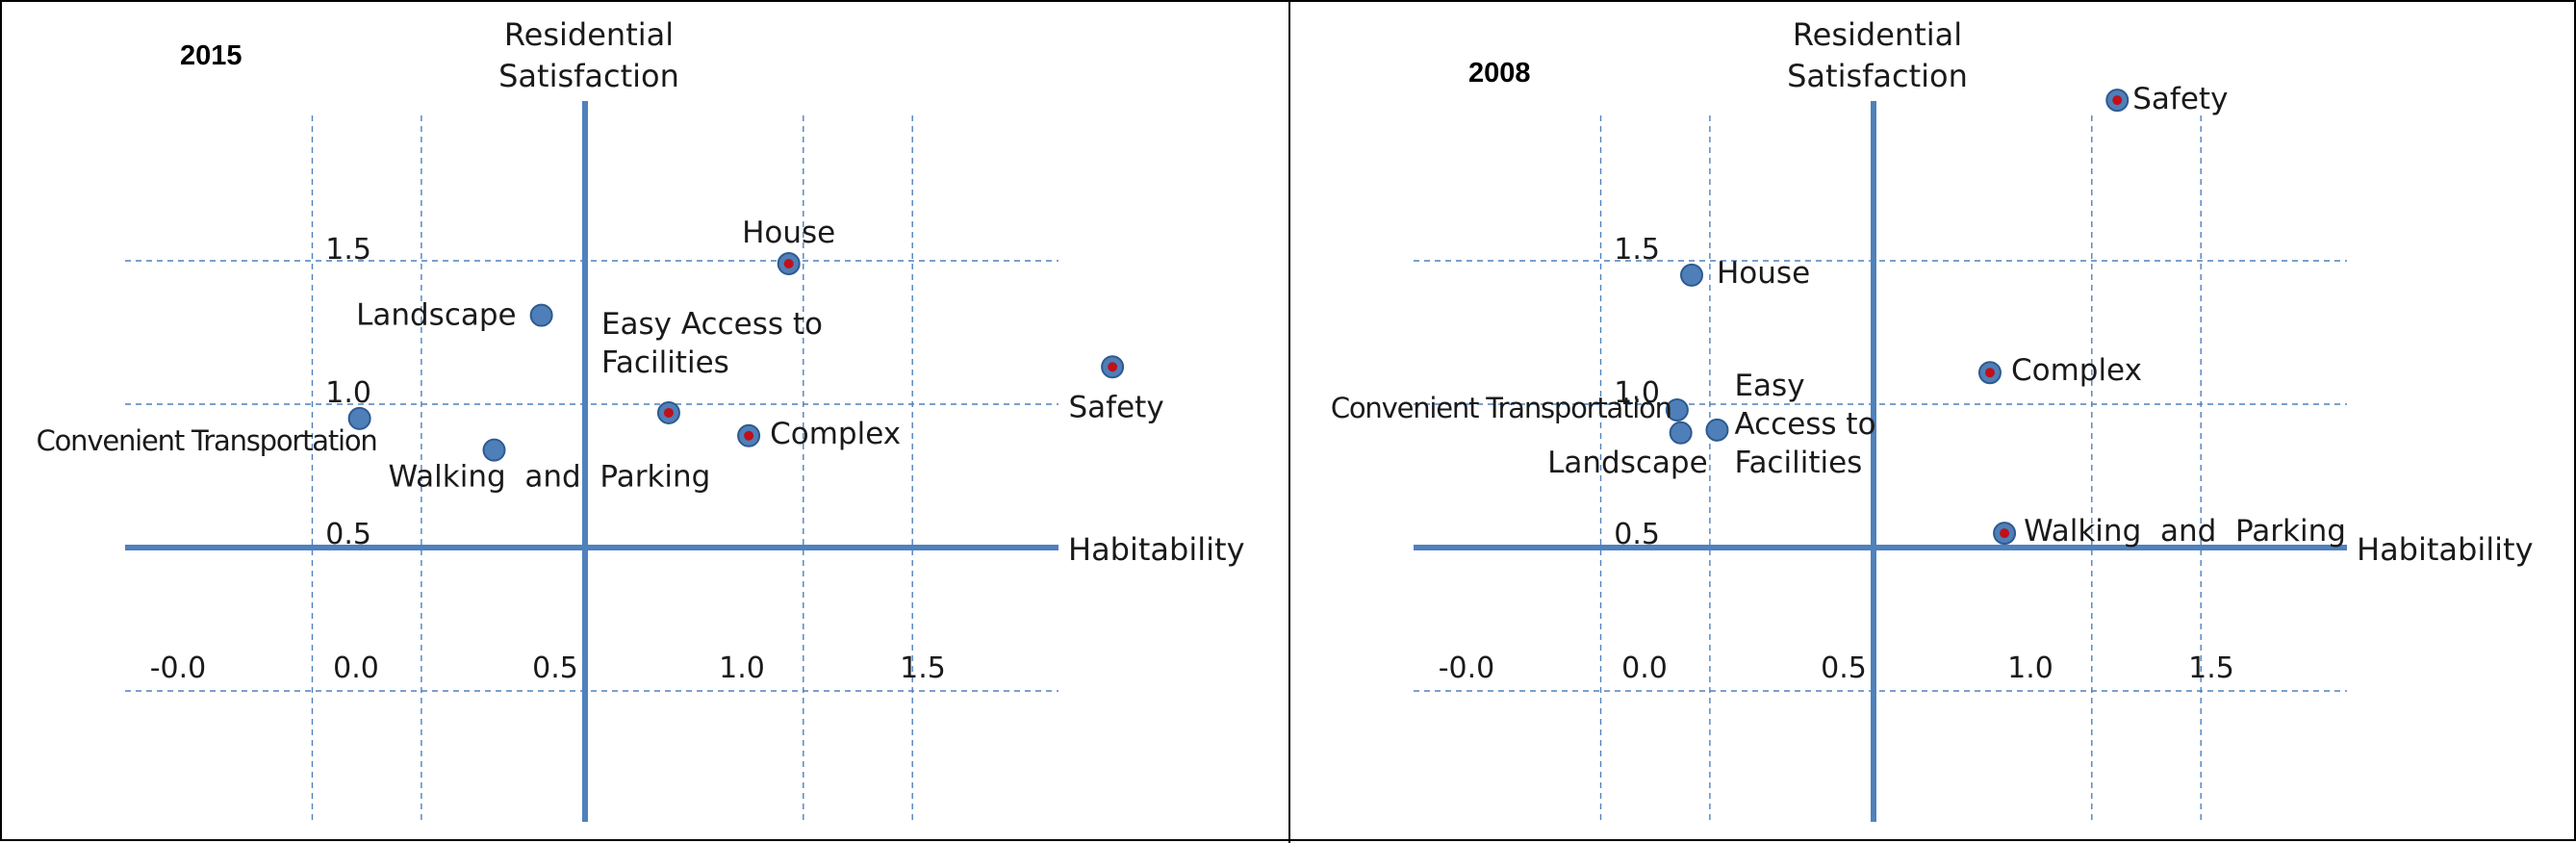 Image resolution: width=2576 pixels, height=843 pixels. I want to click on point-easy-access-to-facilities: Easy Access to Facilities, so click(1790, 424).